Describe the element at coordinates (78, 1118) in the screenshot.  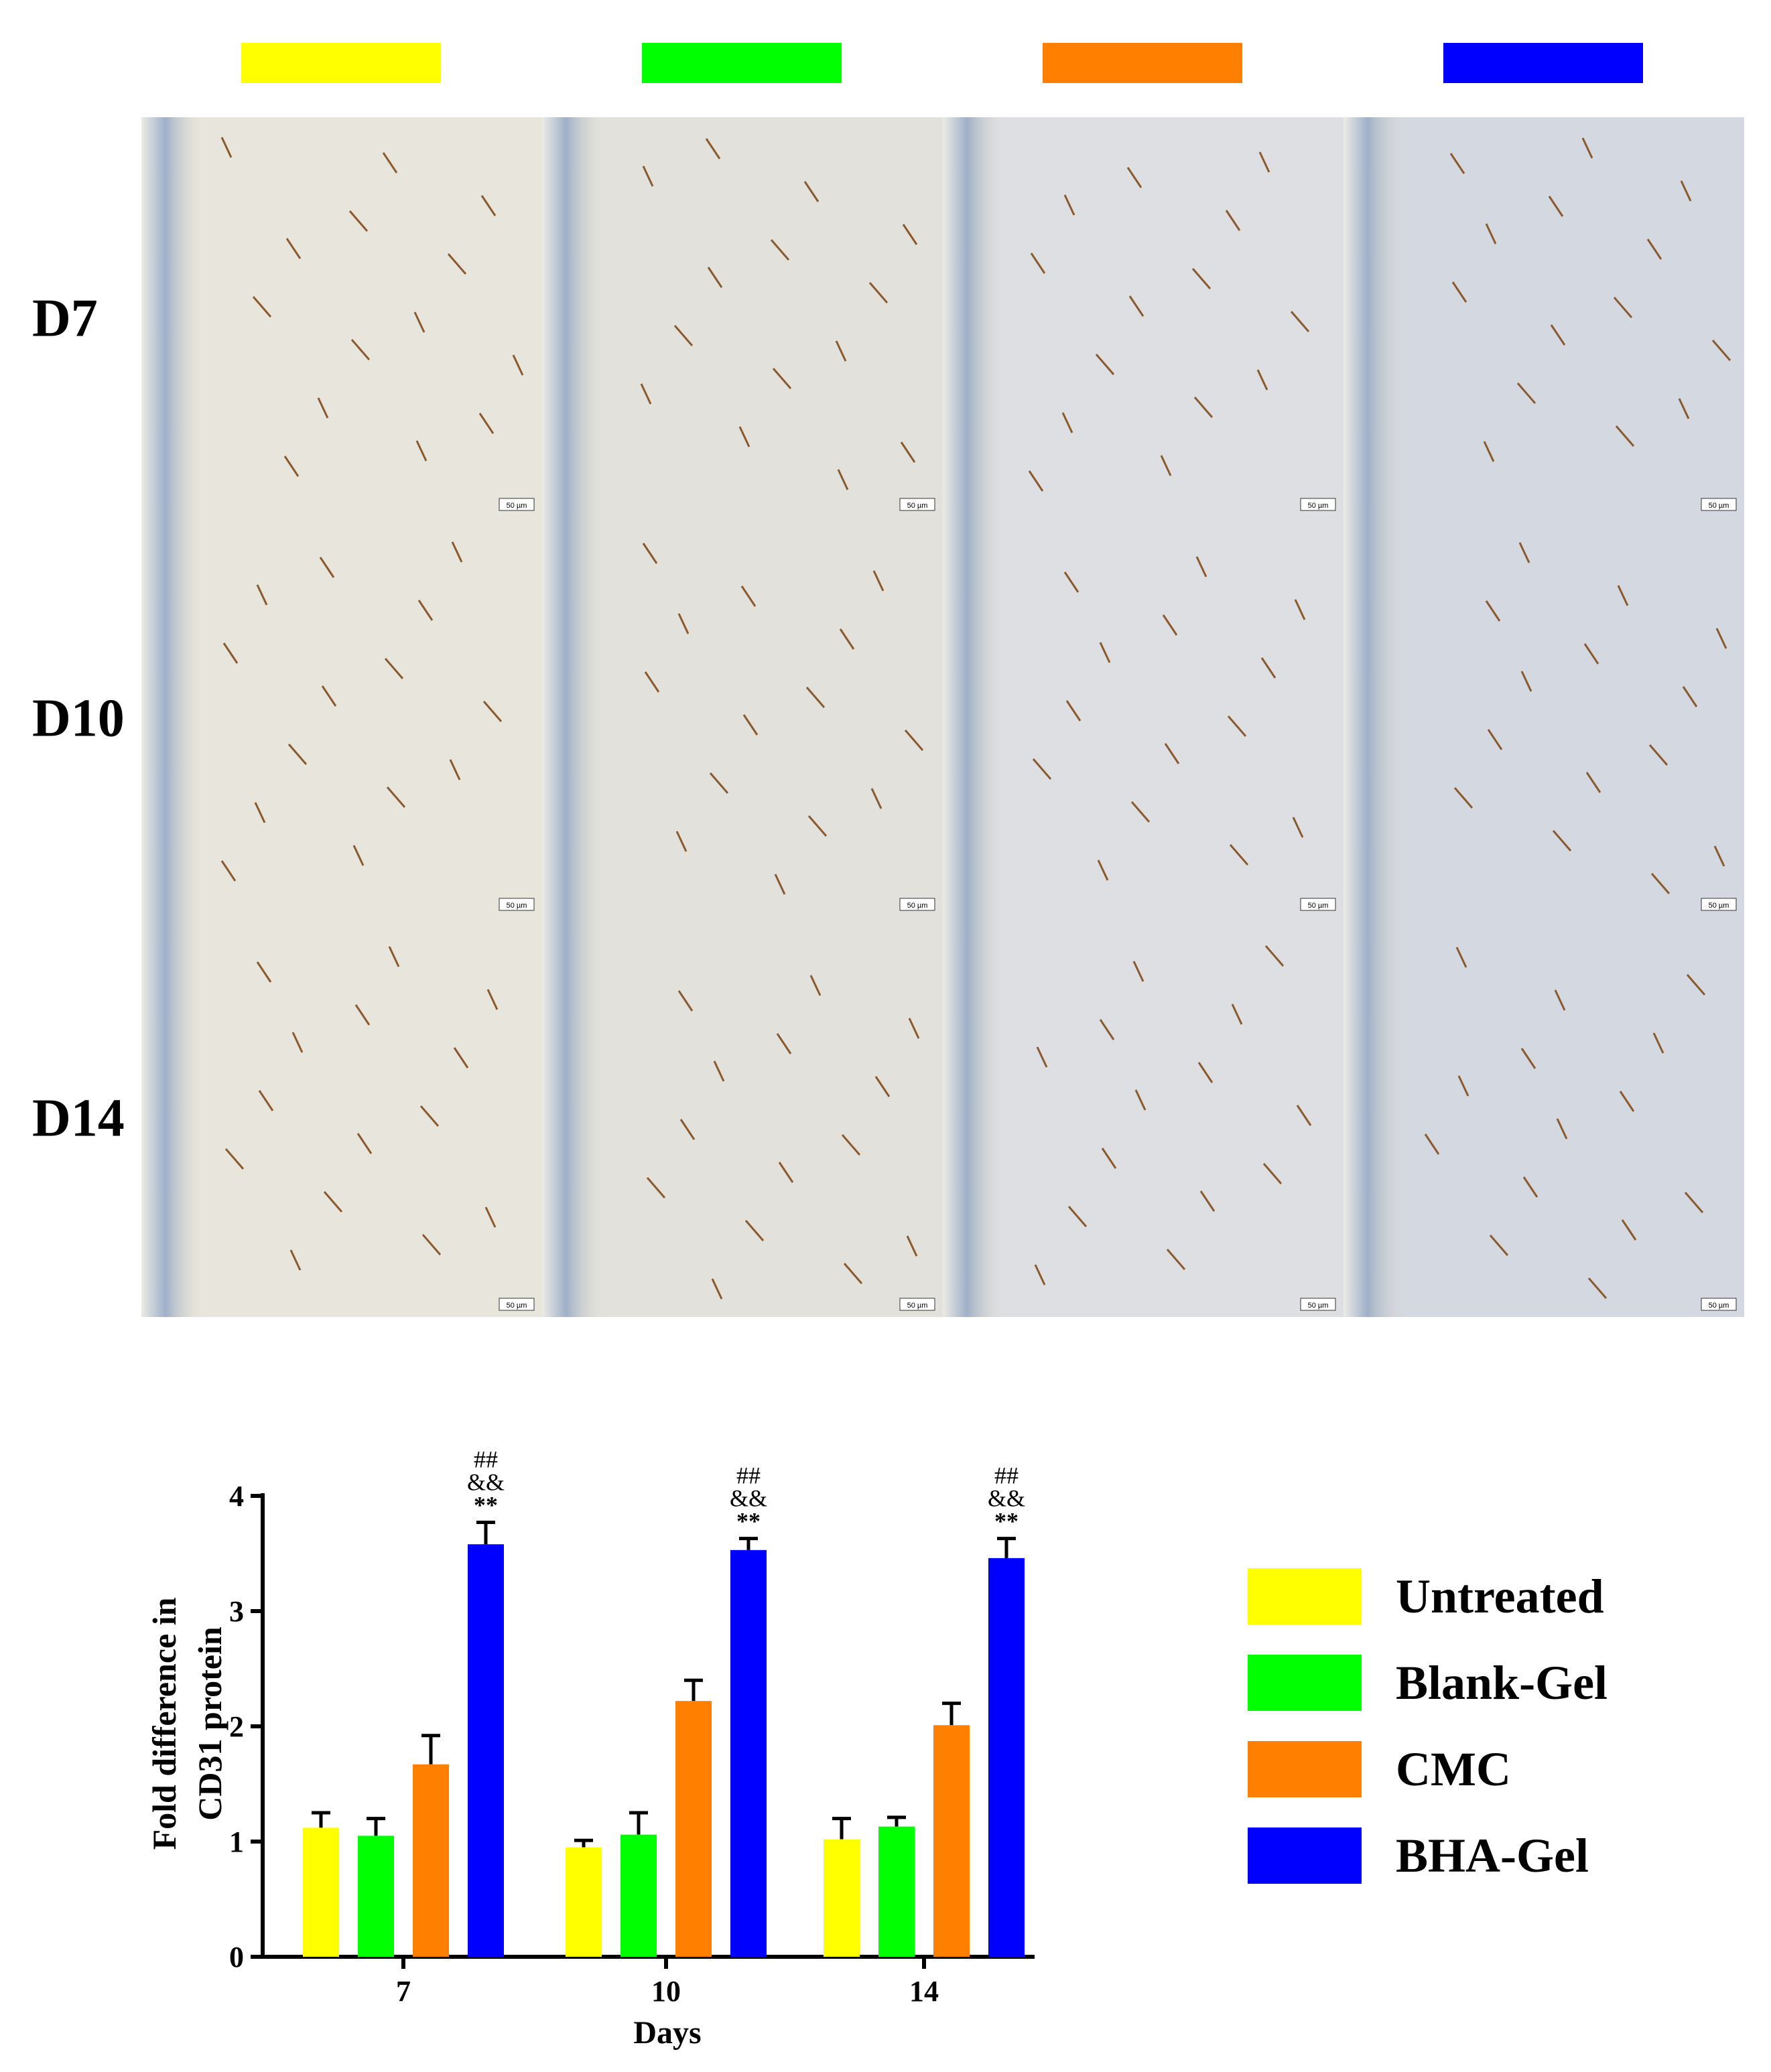
I see `row-label: D14` at that location.